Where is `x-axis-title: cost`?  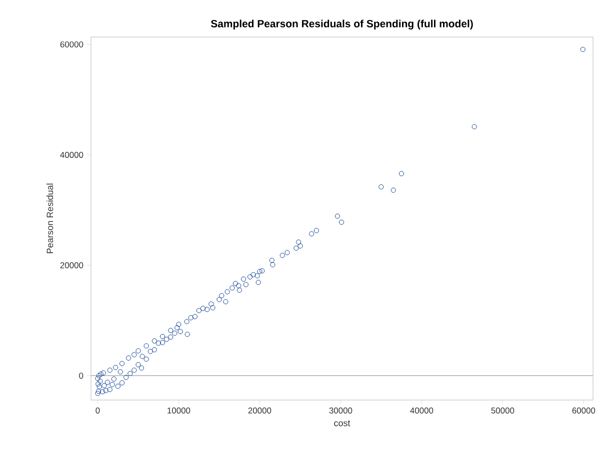
x-axis-title: cost is located at coordinates (342, 423).